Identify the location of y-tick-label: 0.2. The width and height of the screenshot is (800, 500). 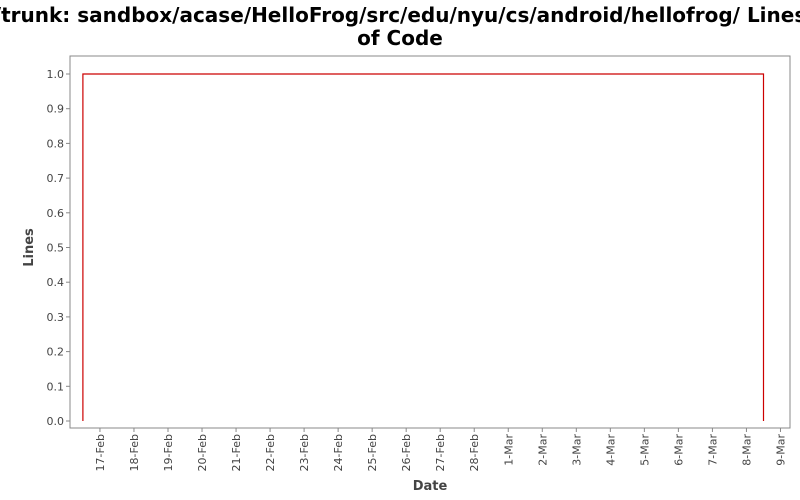
(56, 352).